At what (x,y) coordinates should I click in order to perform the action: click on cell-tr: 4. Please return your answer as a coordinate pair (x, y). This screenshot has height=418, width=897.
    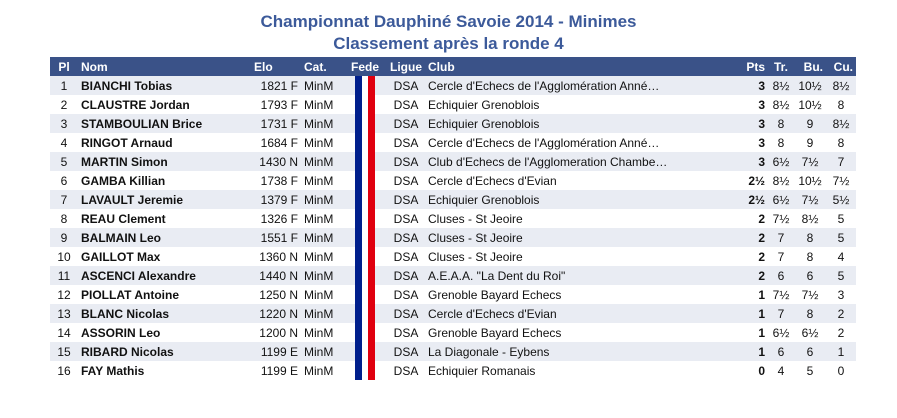
    Looking at the image, I should click on (781, 370).